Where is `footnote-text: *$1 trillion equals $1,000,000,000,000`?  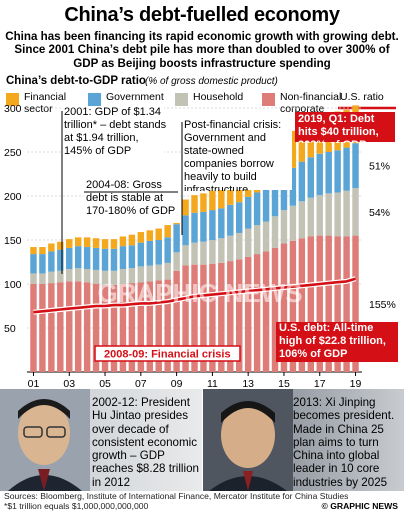 footnote-text: *$1 trillion equals $1,000,000,000,000 is located at coordinates (76, 506).